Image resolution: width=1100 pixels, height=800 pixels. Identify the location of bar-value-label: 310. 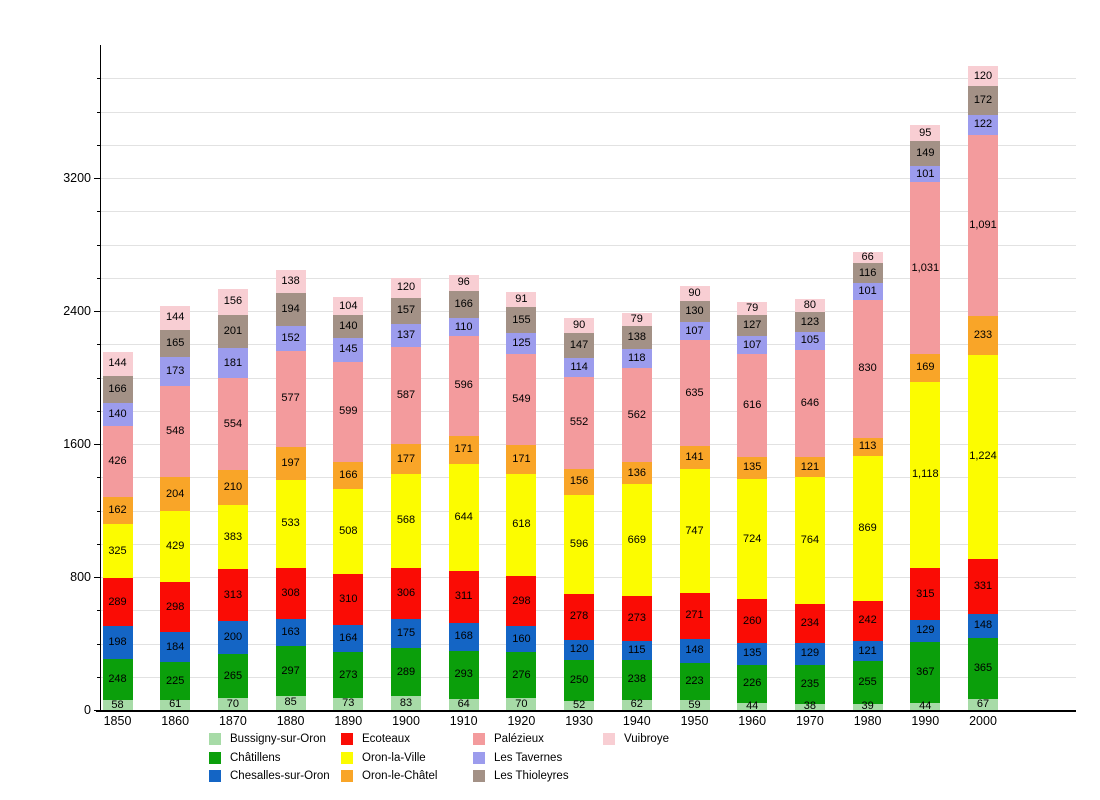
(348, 598).